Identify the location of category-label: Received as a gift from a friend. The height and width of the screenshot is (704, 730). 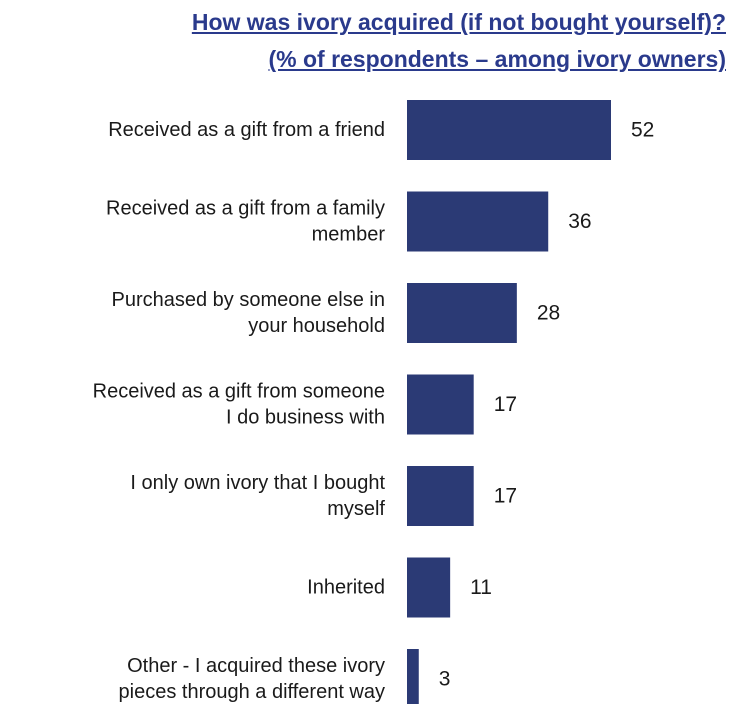
(246, 130).